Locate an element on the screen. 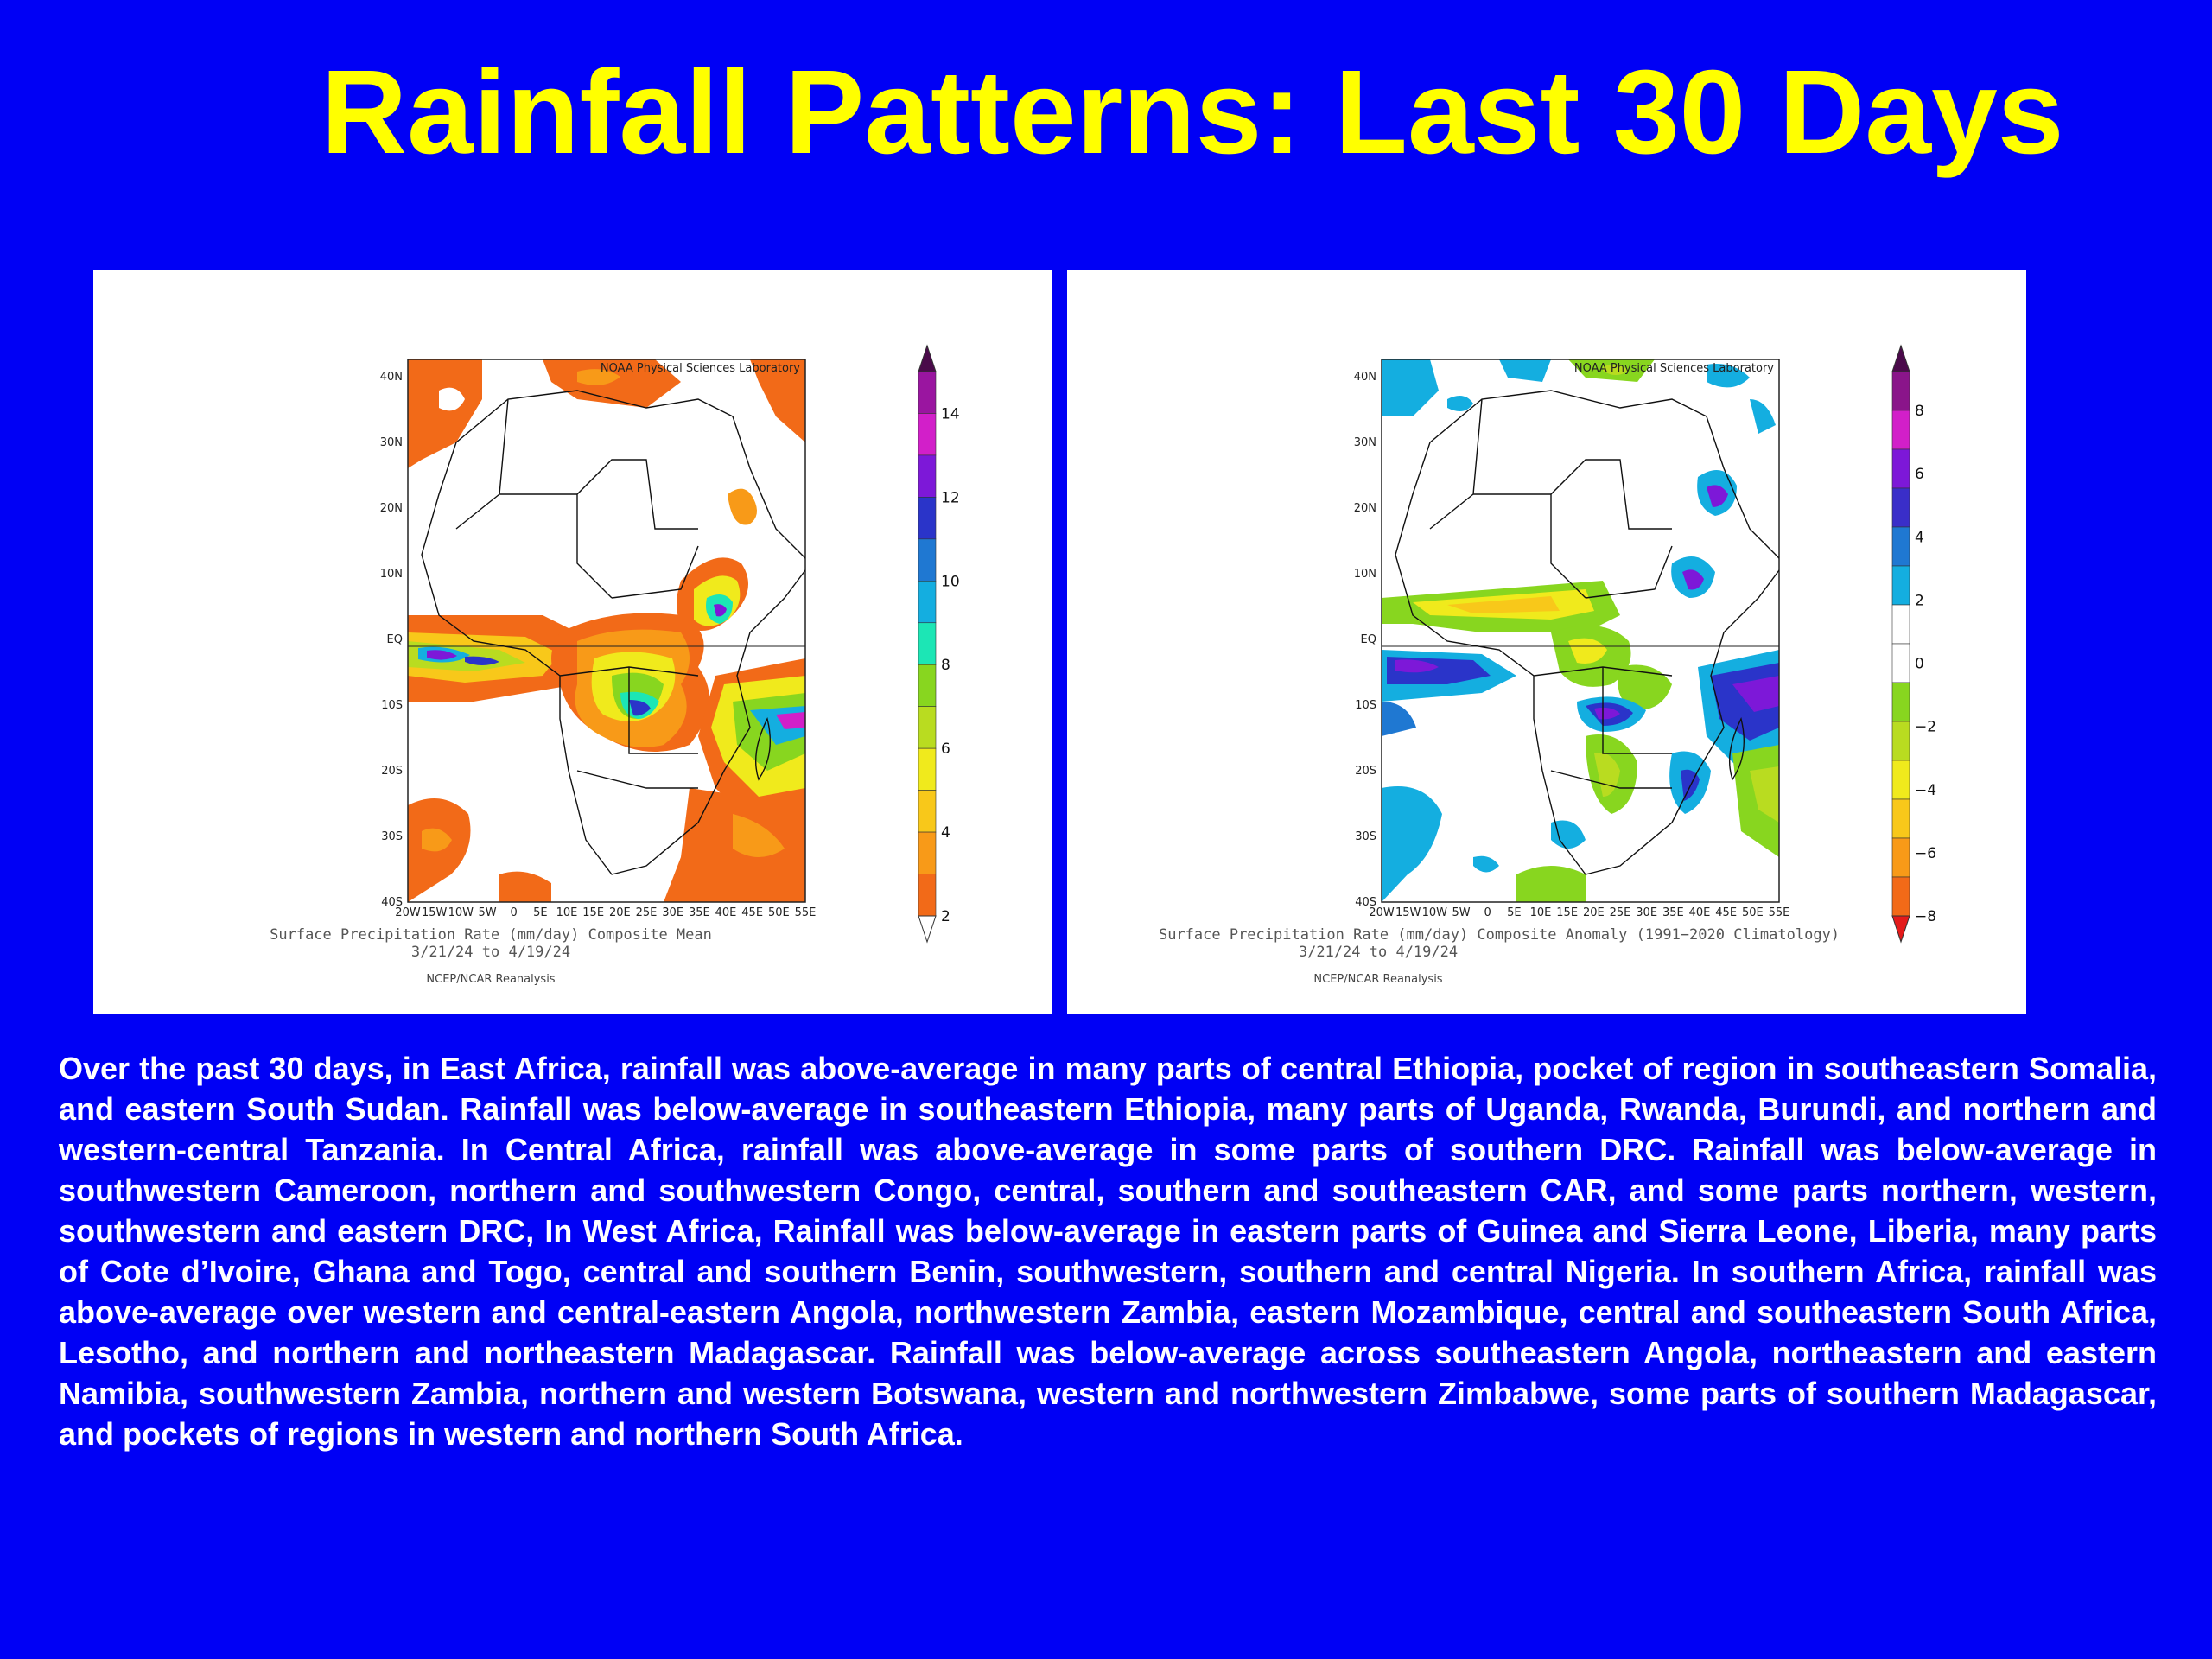  longitude-tick-label: 10W is located at coordinates (461, 913).